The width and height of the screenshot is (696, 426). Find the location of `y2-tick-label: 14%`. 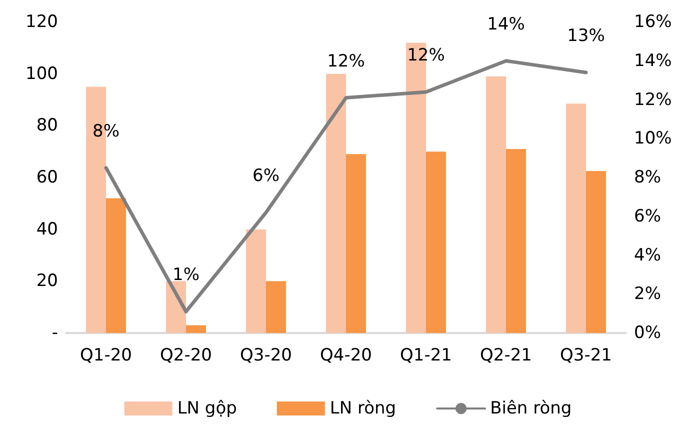

y2-tick-label: 14% is located at coordinates (653, 60).